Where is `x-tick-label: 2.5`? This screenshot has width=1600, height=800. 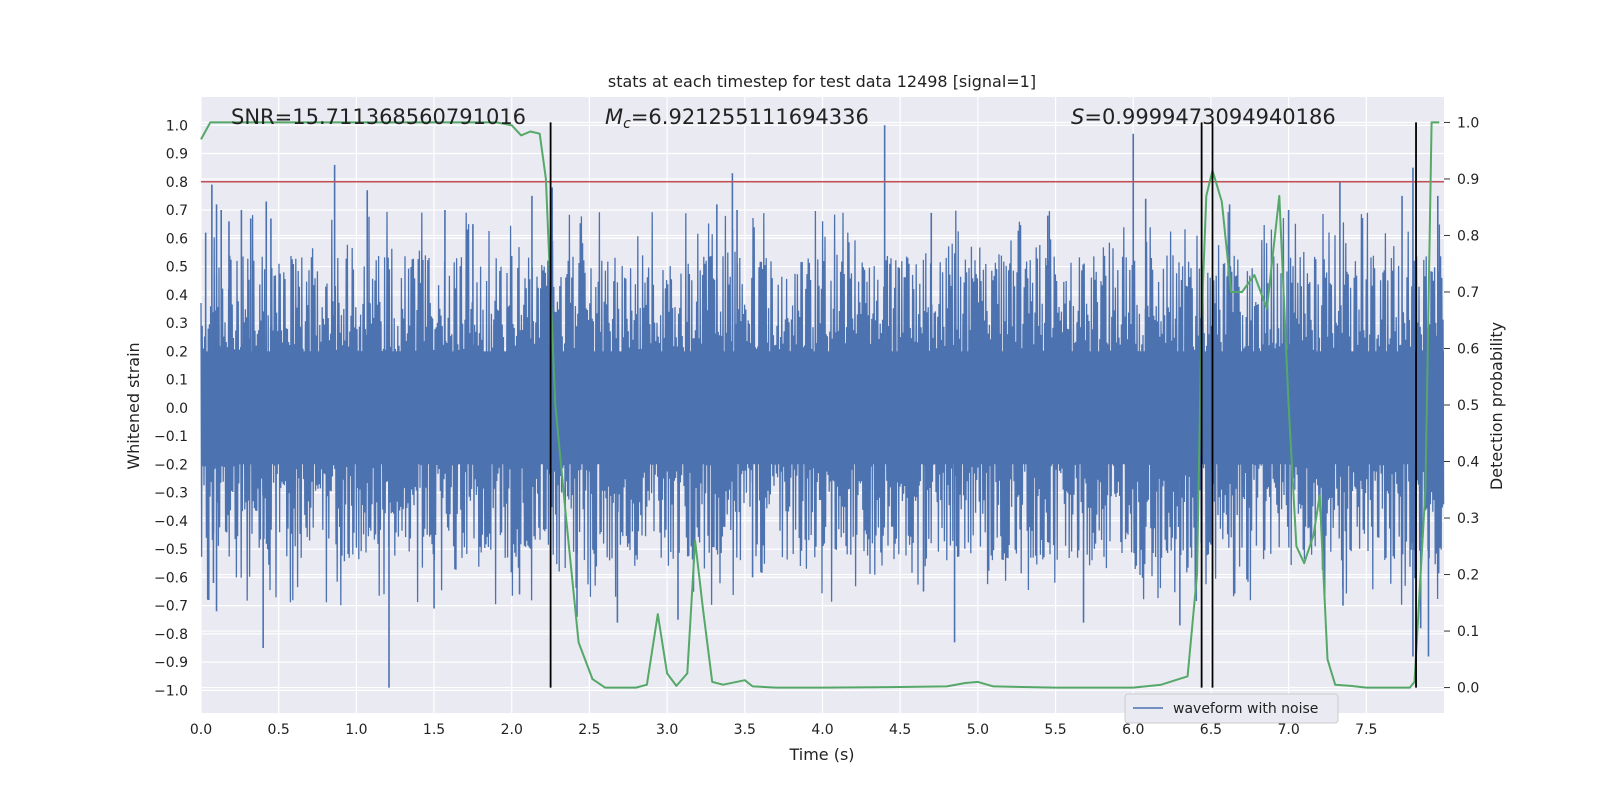
x-tick-label: 2.5 is located at coordinates (589, 730).